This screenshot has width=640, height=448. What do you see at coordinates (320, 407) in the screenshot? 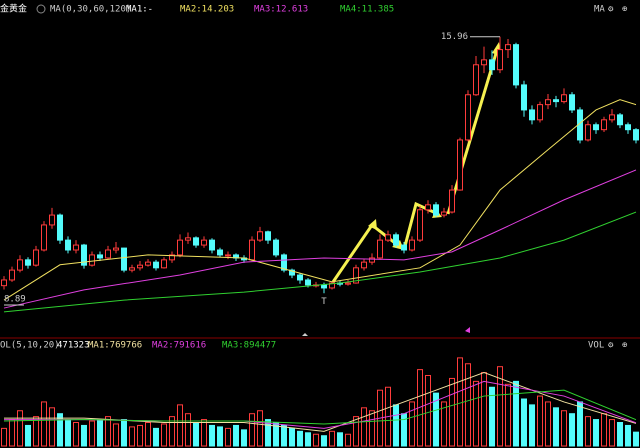
I see `ma-line` at bounding box center [320, 407].